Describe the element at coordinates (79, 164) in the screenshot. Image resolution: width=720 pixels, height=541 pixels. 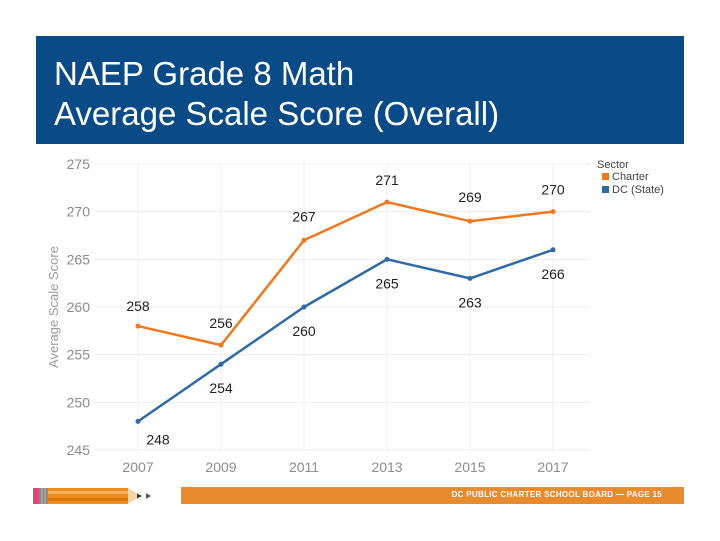
I see `y-tick-label: 275` at that location.